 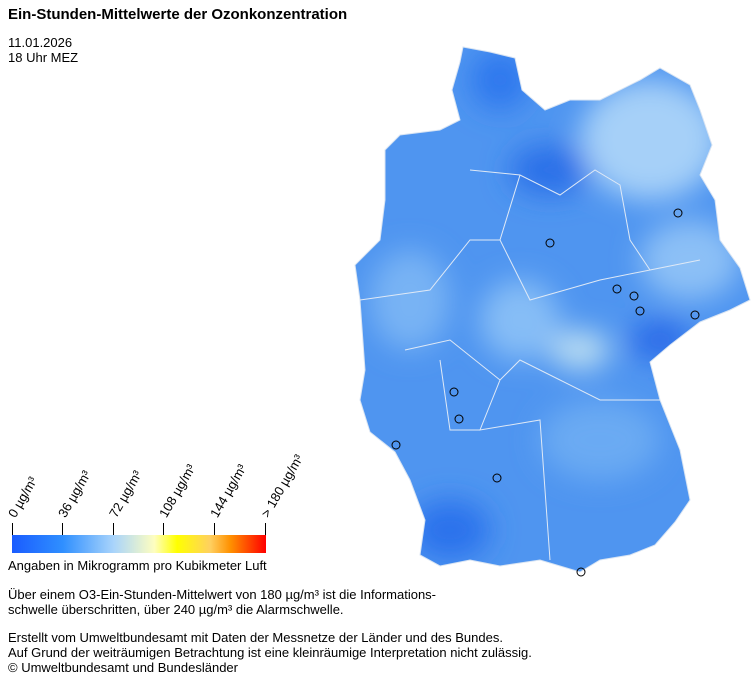 I want to click on color-scale-bar, so click(x=139, y=544).